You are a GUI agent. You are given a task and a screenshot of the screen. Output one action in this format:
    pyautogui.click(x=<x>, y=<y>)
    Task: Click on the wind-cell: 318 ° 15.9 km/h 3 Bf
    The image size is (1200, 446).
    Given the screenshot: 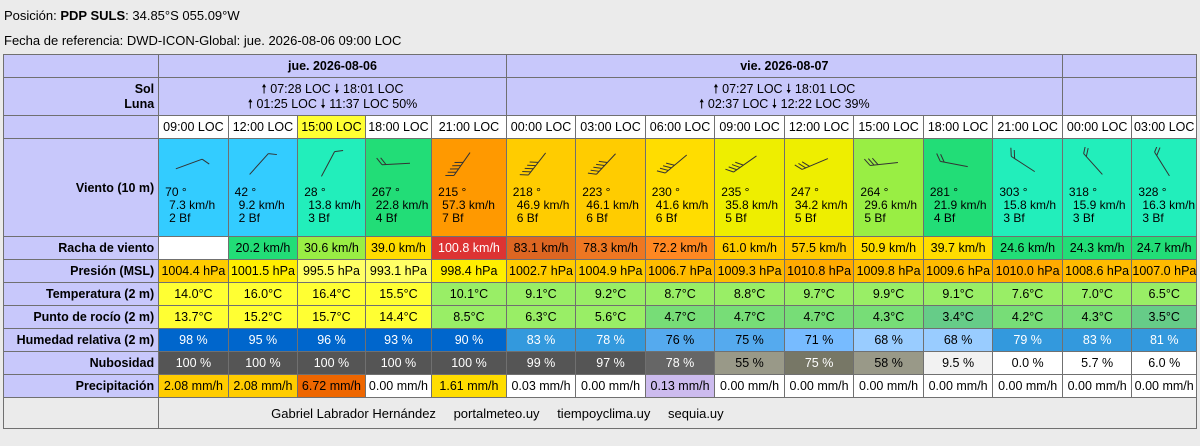 What is the action you would take?
    pyautogui.click(x=1097, y=187)
    